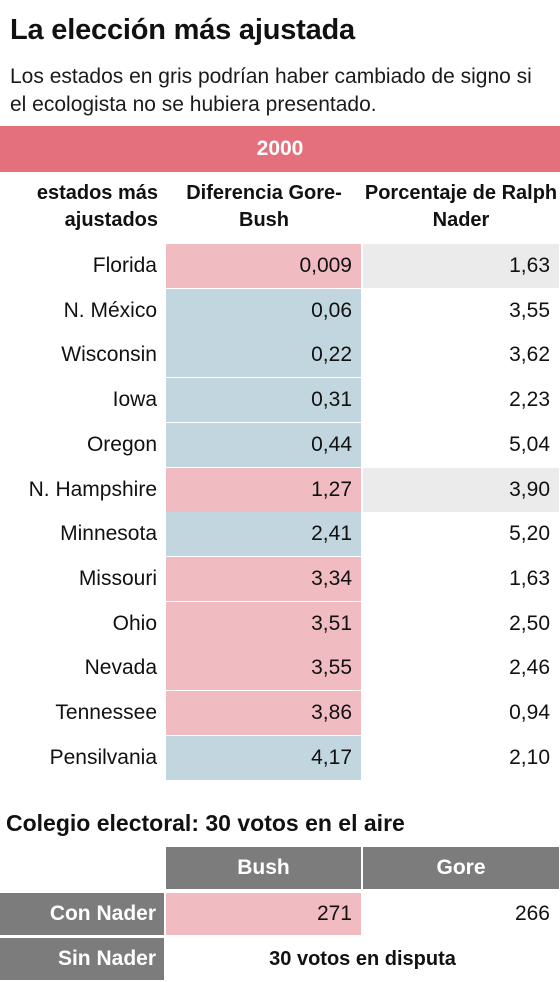 The image size is (560, 982). I want to click on table-row: Ohio 3,51 2,50, so click(280, 623).